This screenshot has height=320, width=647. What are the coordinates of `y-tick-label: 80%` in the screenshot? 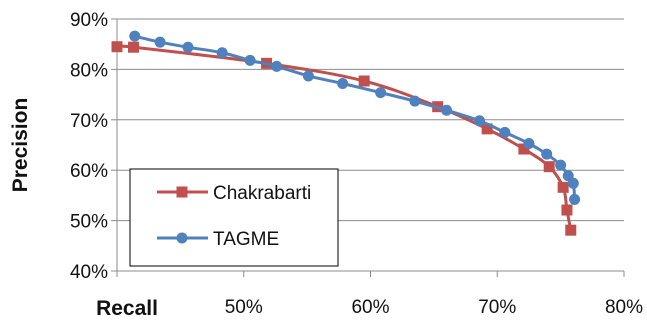 It's located at (89, 70).